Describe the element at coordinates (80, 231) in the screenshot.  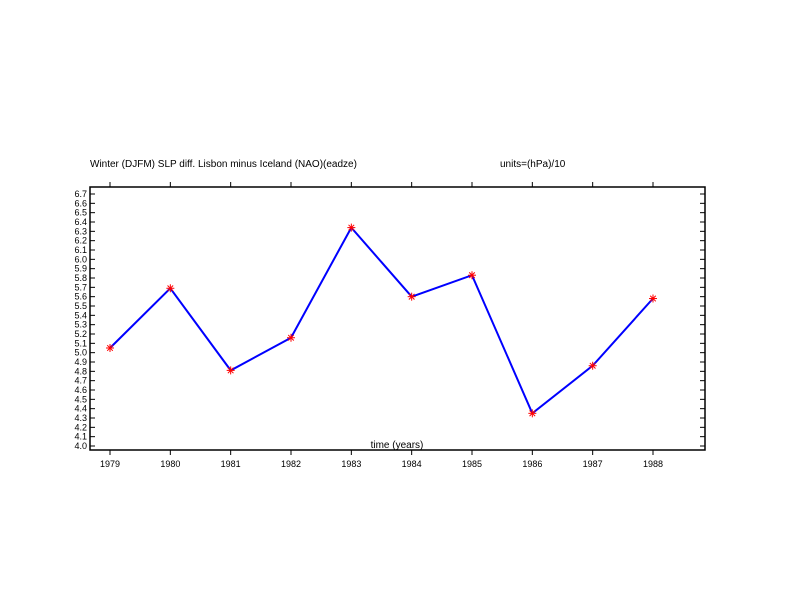
I see `y-tick-label: 6.3` at that location.